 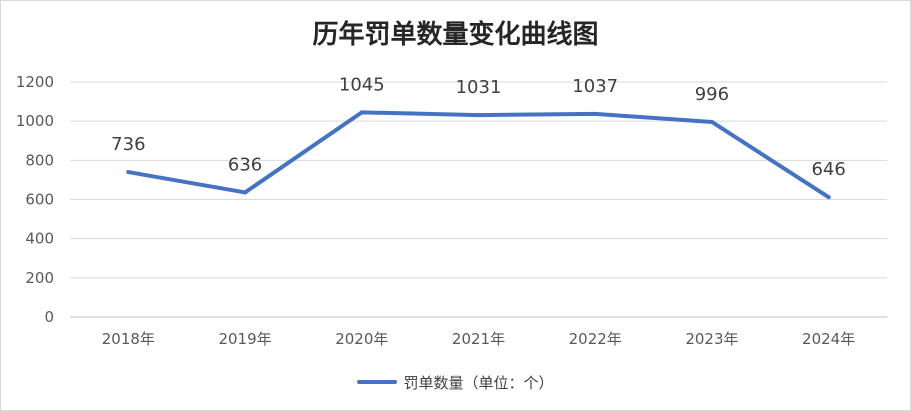 What do you see at coordinates (361, 339) in the screenshot?
I see `x-tick-label: 2020年` at bounding box center [361, 339].